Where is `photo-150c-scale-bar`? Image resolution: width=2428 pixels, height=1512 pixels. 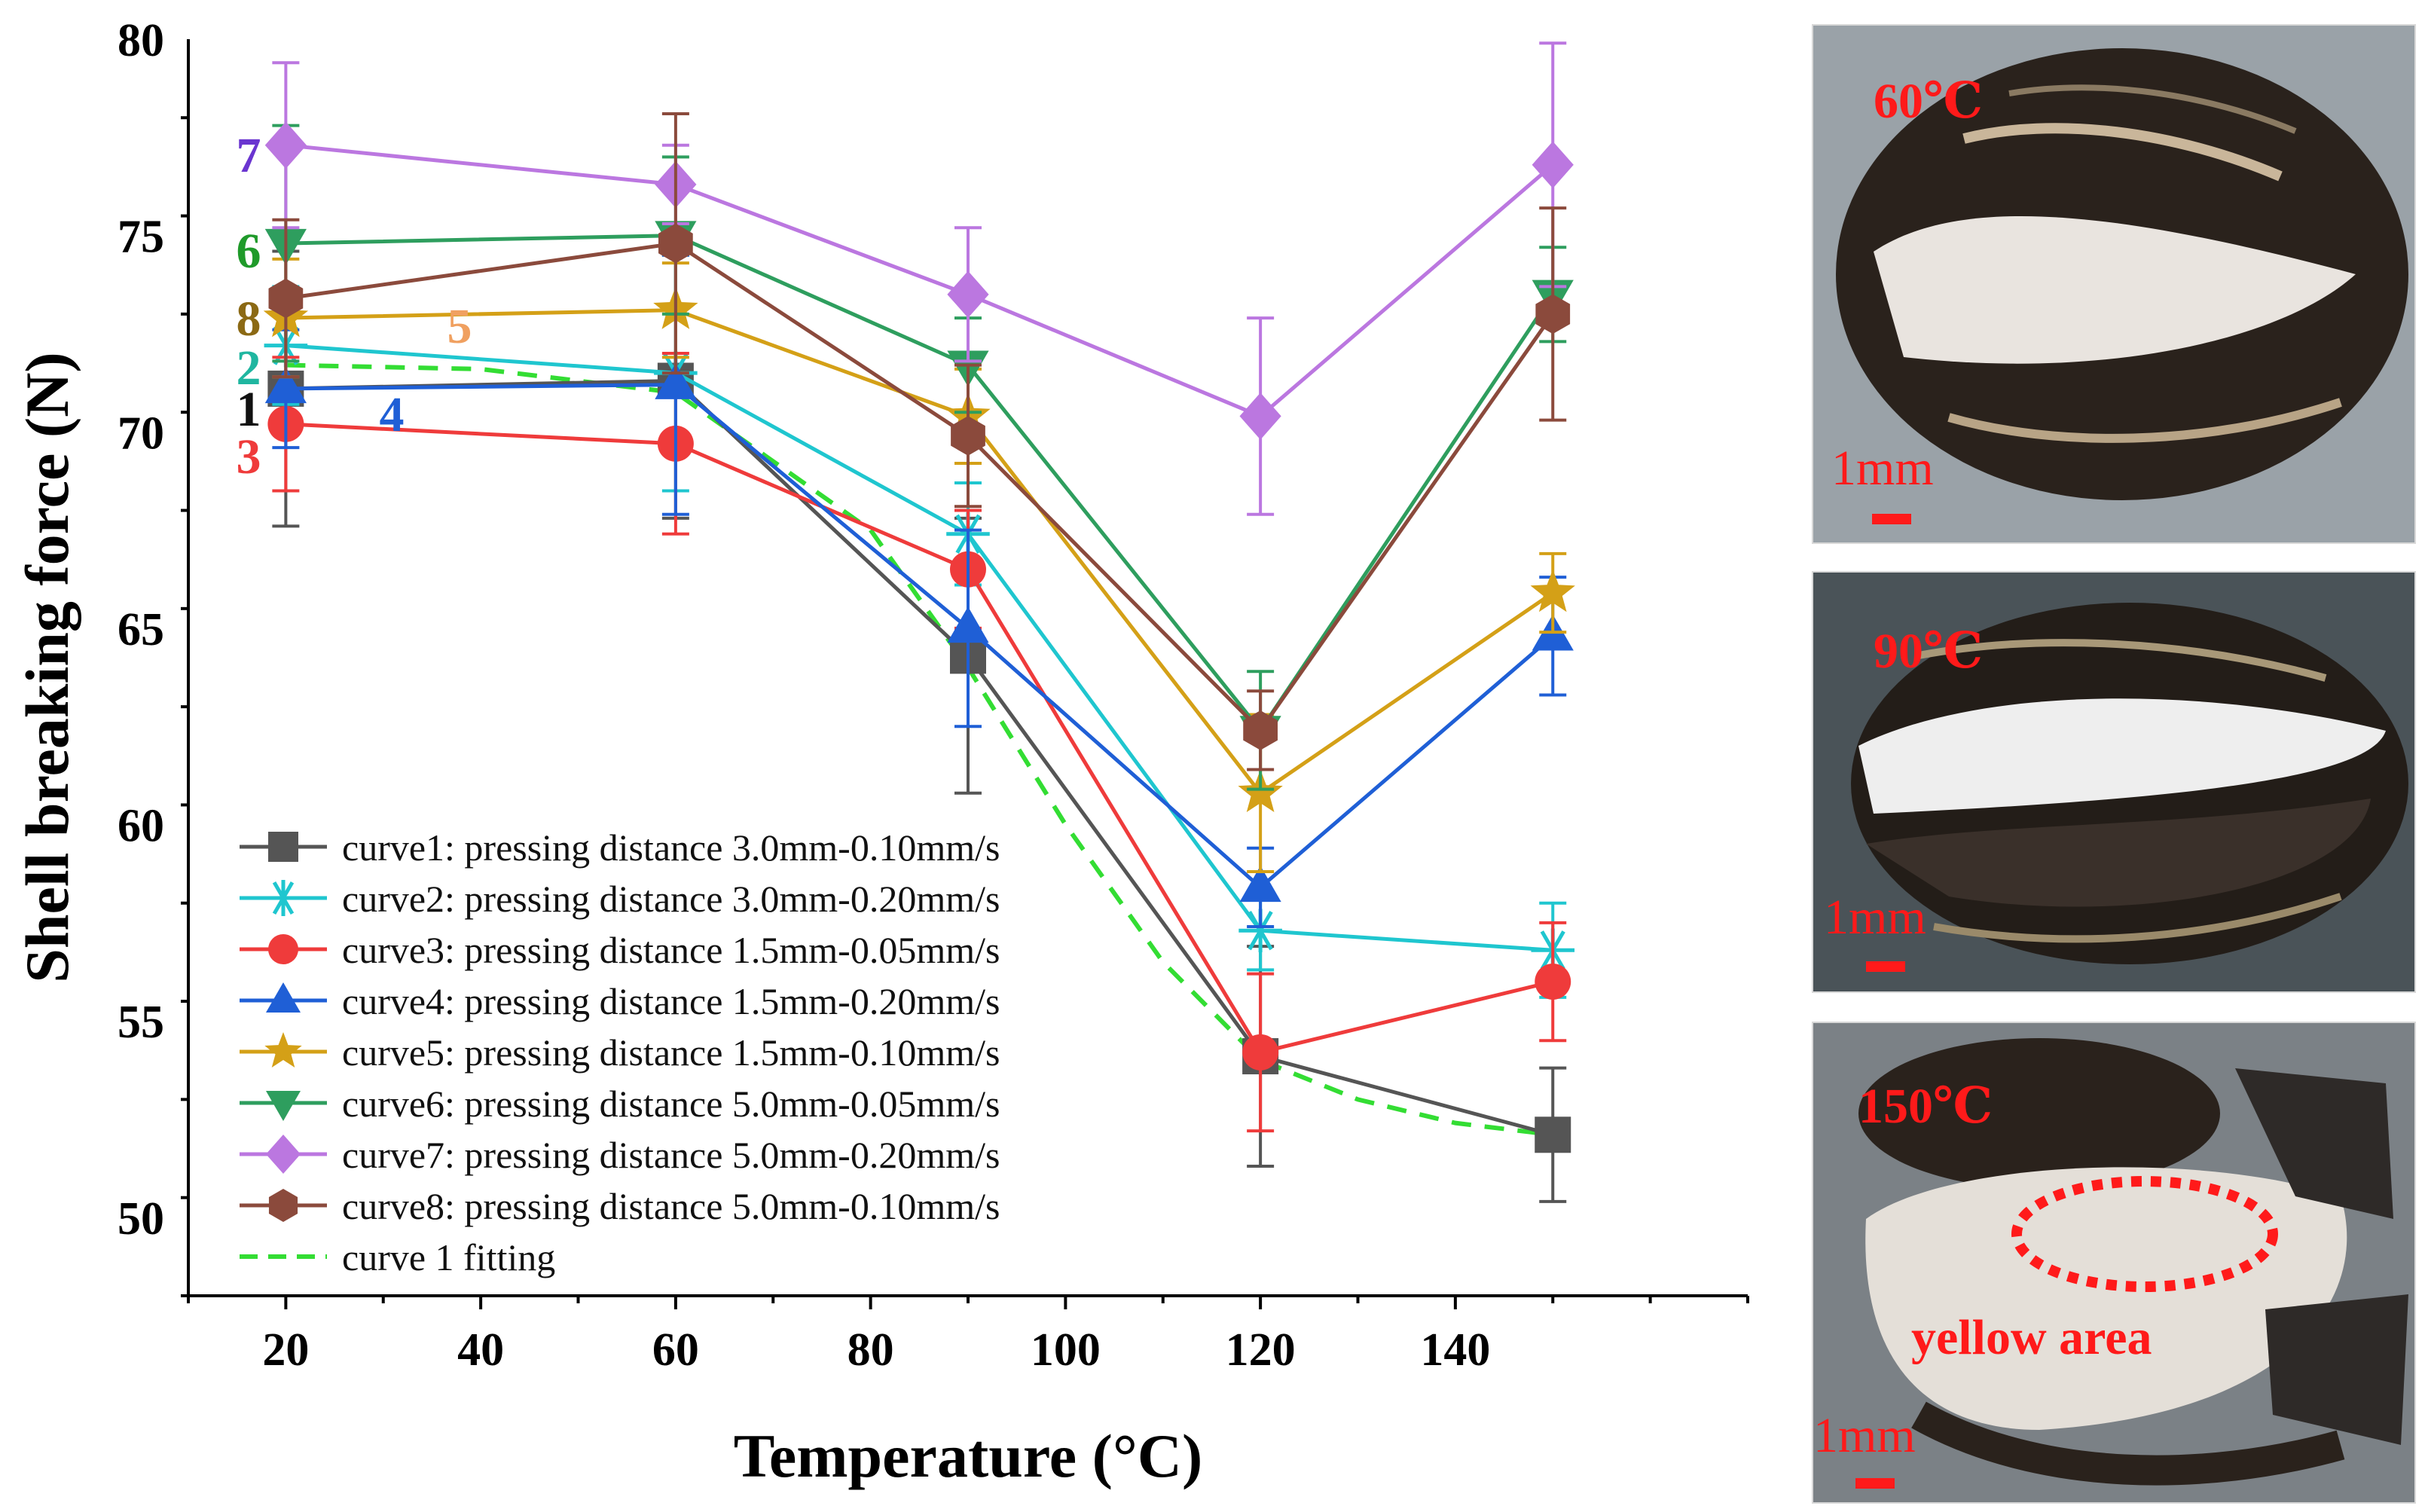 photo-150c-scale-bar is located at coordinates (1875, 1483).